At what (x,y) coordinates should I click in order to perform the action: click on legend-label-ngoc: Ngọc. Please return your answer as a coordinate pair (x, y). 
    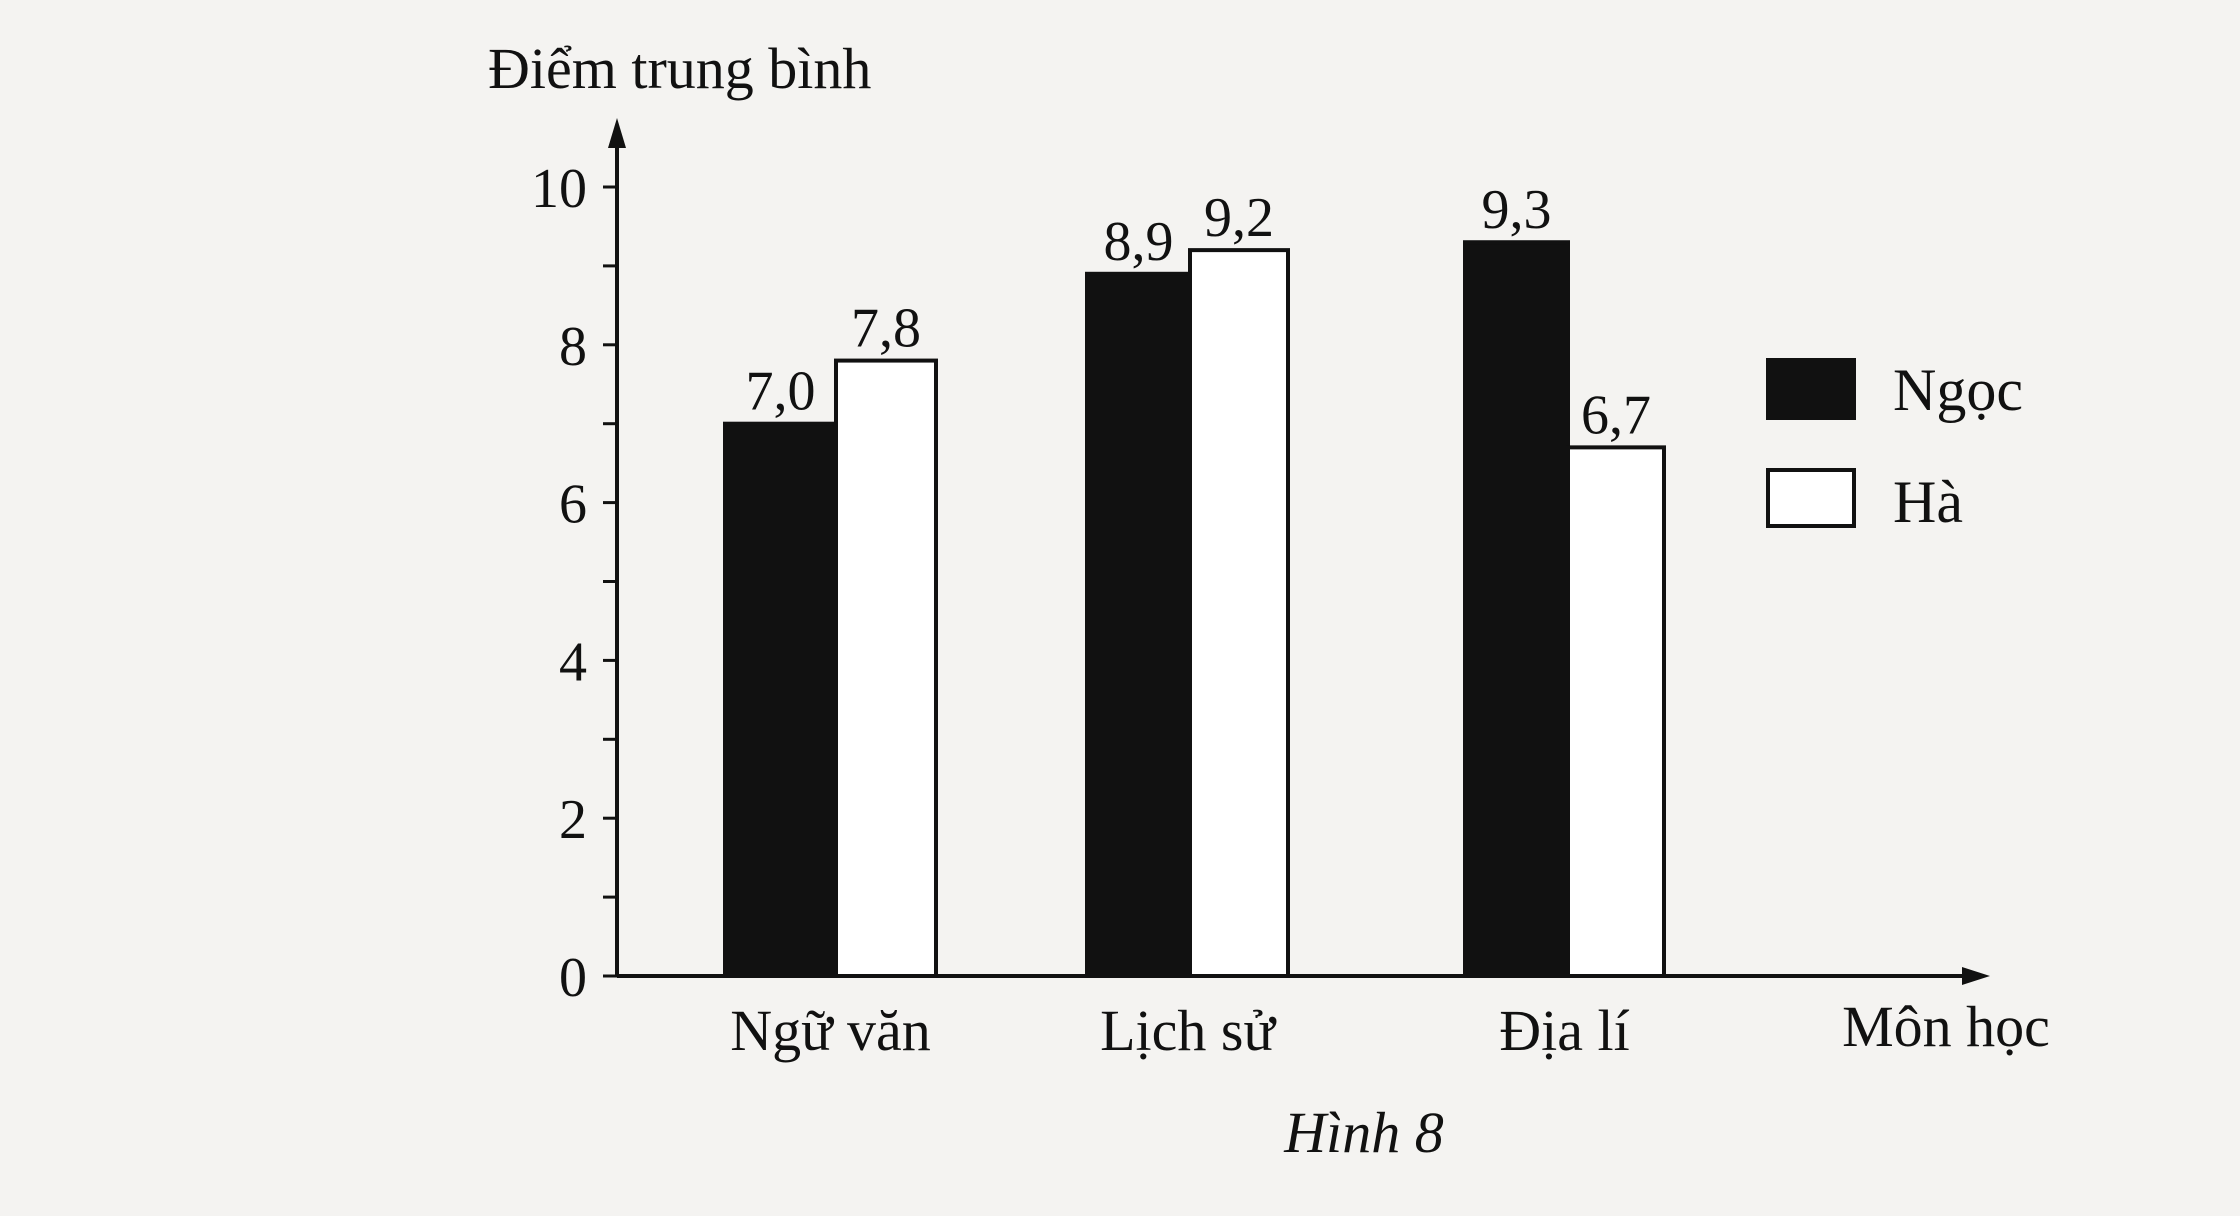
    Looking at the image, I should click on (1958, 390).